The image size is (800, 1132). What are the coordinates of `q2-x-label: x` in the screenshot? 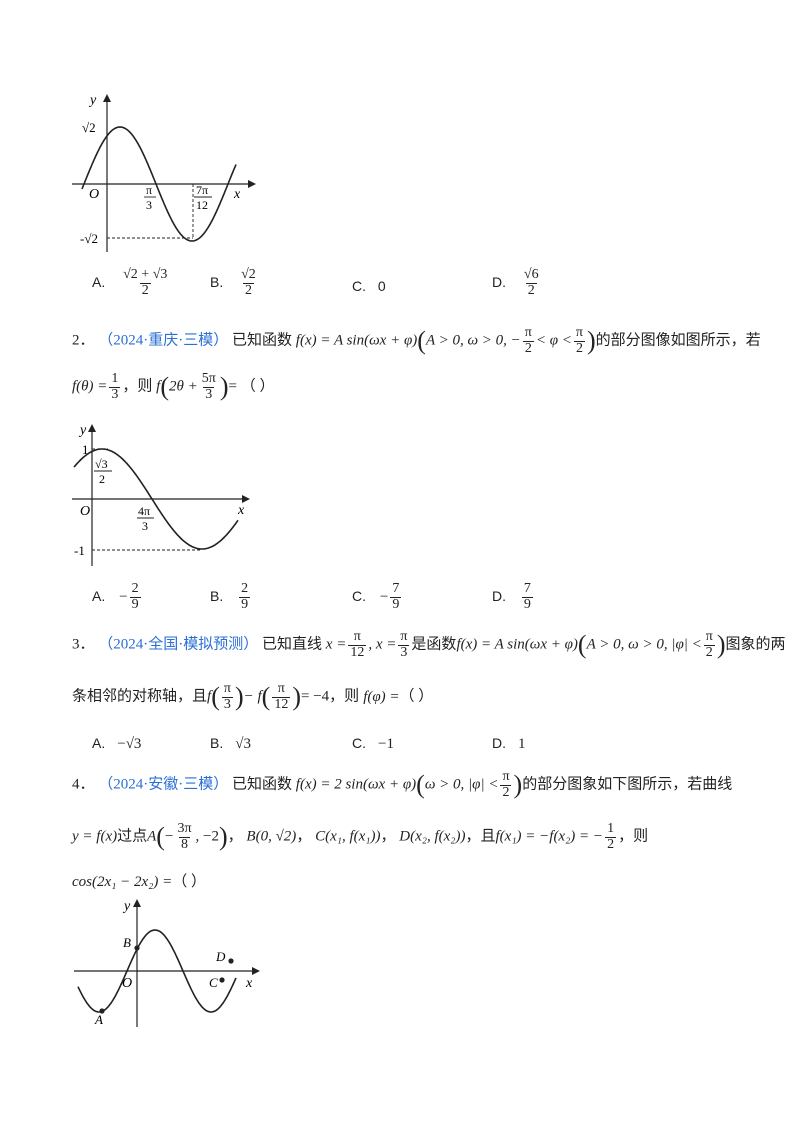 It's located at (241, 510).